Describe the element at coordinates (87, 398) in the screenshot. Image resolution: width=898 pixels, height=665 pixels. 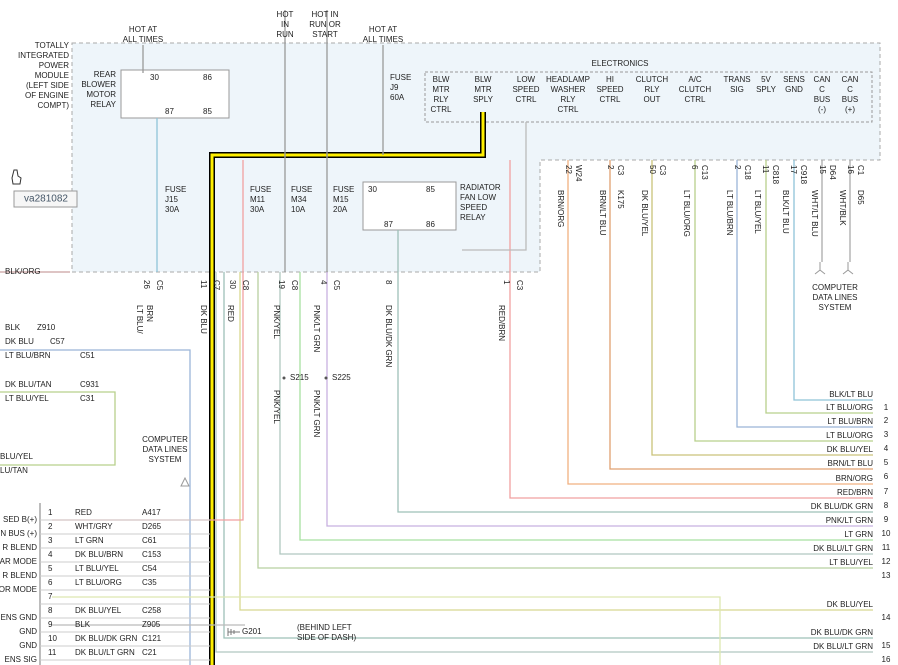
I see `left-wire-circuit: C31` at that location.